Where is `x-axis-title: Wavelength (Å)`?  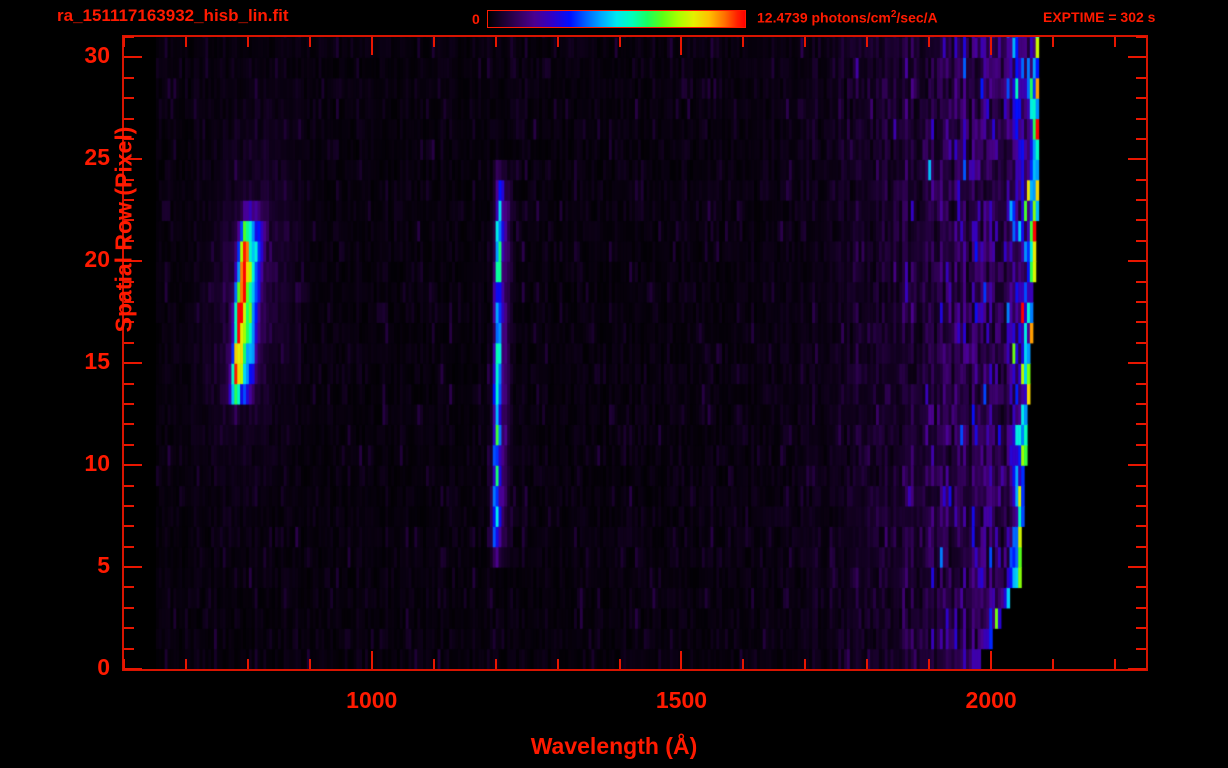 x-axis-title: Wavelength (Å) is located at coordinates (614, 746).